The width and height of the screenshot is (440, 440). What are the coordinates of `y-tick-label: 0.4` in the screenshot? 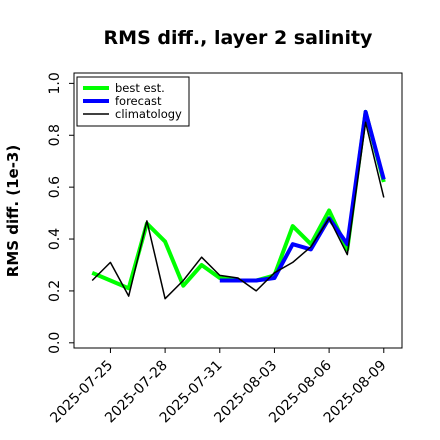 It's located at (55, 239).